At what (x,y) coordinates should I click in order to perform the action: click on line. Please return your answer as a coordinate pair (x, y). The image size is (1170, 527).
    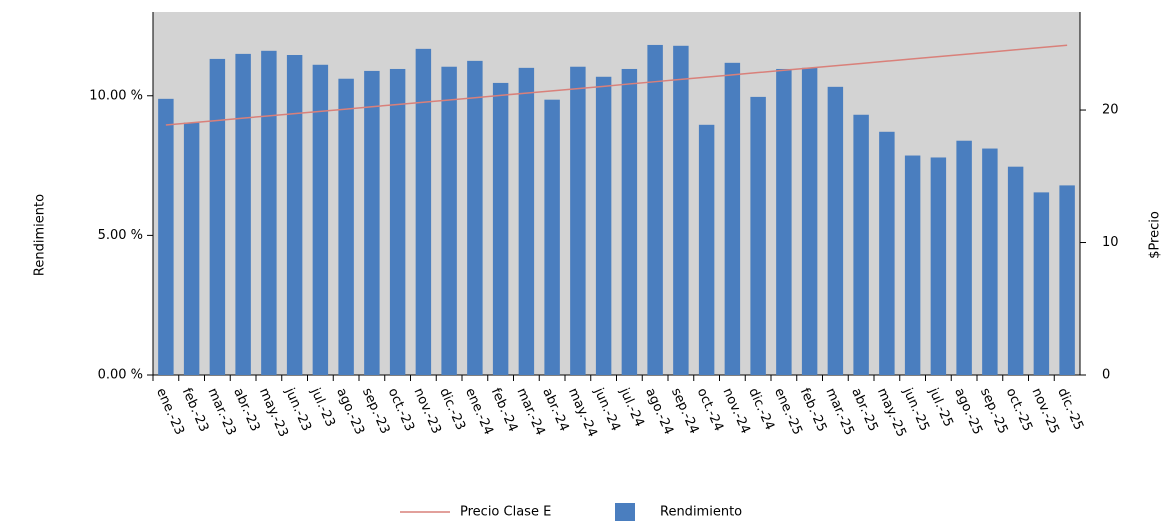
    Looking at the image, I should click on (616, 85).